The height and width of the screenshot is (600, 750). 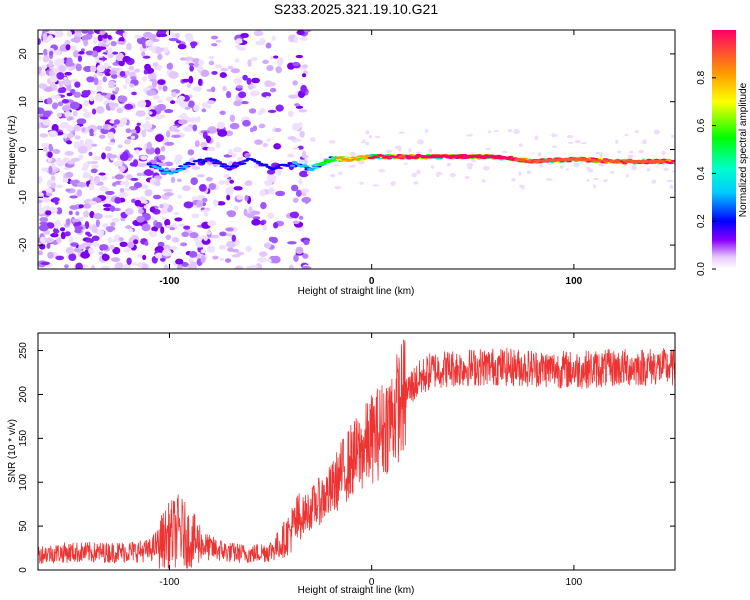 What do you see at coordinates (23, 54) in the screenshot?
I see `spectrogram-y-tick-label: 20` at bounding box center [23, 54].